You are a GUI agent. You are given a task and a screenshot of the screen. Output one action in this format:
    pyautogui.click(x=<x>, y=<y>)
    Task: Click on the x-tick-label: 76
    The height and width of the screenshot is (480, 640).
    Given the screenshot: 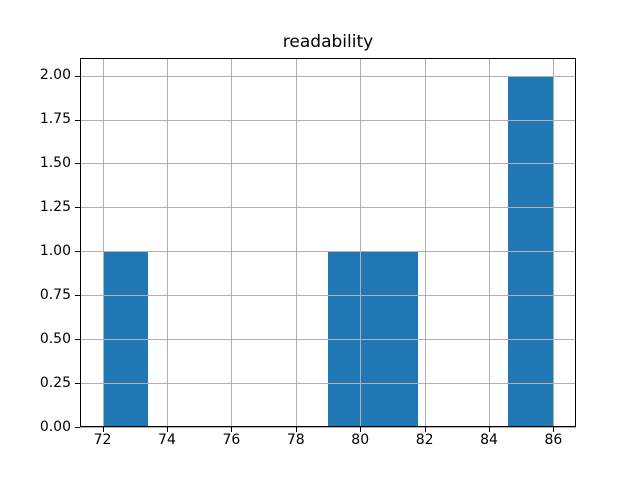 What is the action you would take?
    pyautogui.click(x=231, y=440)
    